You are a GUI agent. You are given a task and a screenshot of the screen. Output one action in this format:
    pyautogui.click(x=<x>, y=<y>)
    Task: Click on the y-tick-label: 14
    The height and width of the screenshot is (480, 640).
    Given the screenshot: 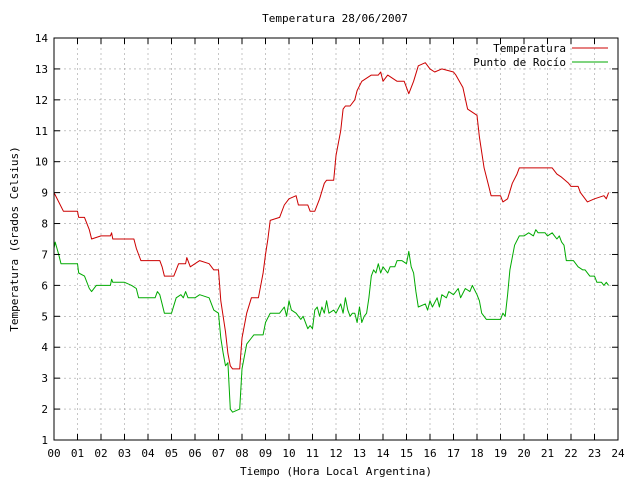 What is the action you would take?
    pyautogui.click(x=42, y=38)
    